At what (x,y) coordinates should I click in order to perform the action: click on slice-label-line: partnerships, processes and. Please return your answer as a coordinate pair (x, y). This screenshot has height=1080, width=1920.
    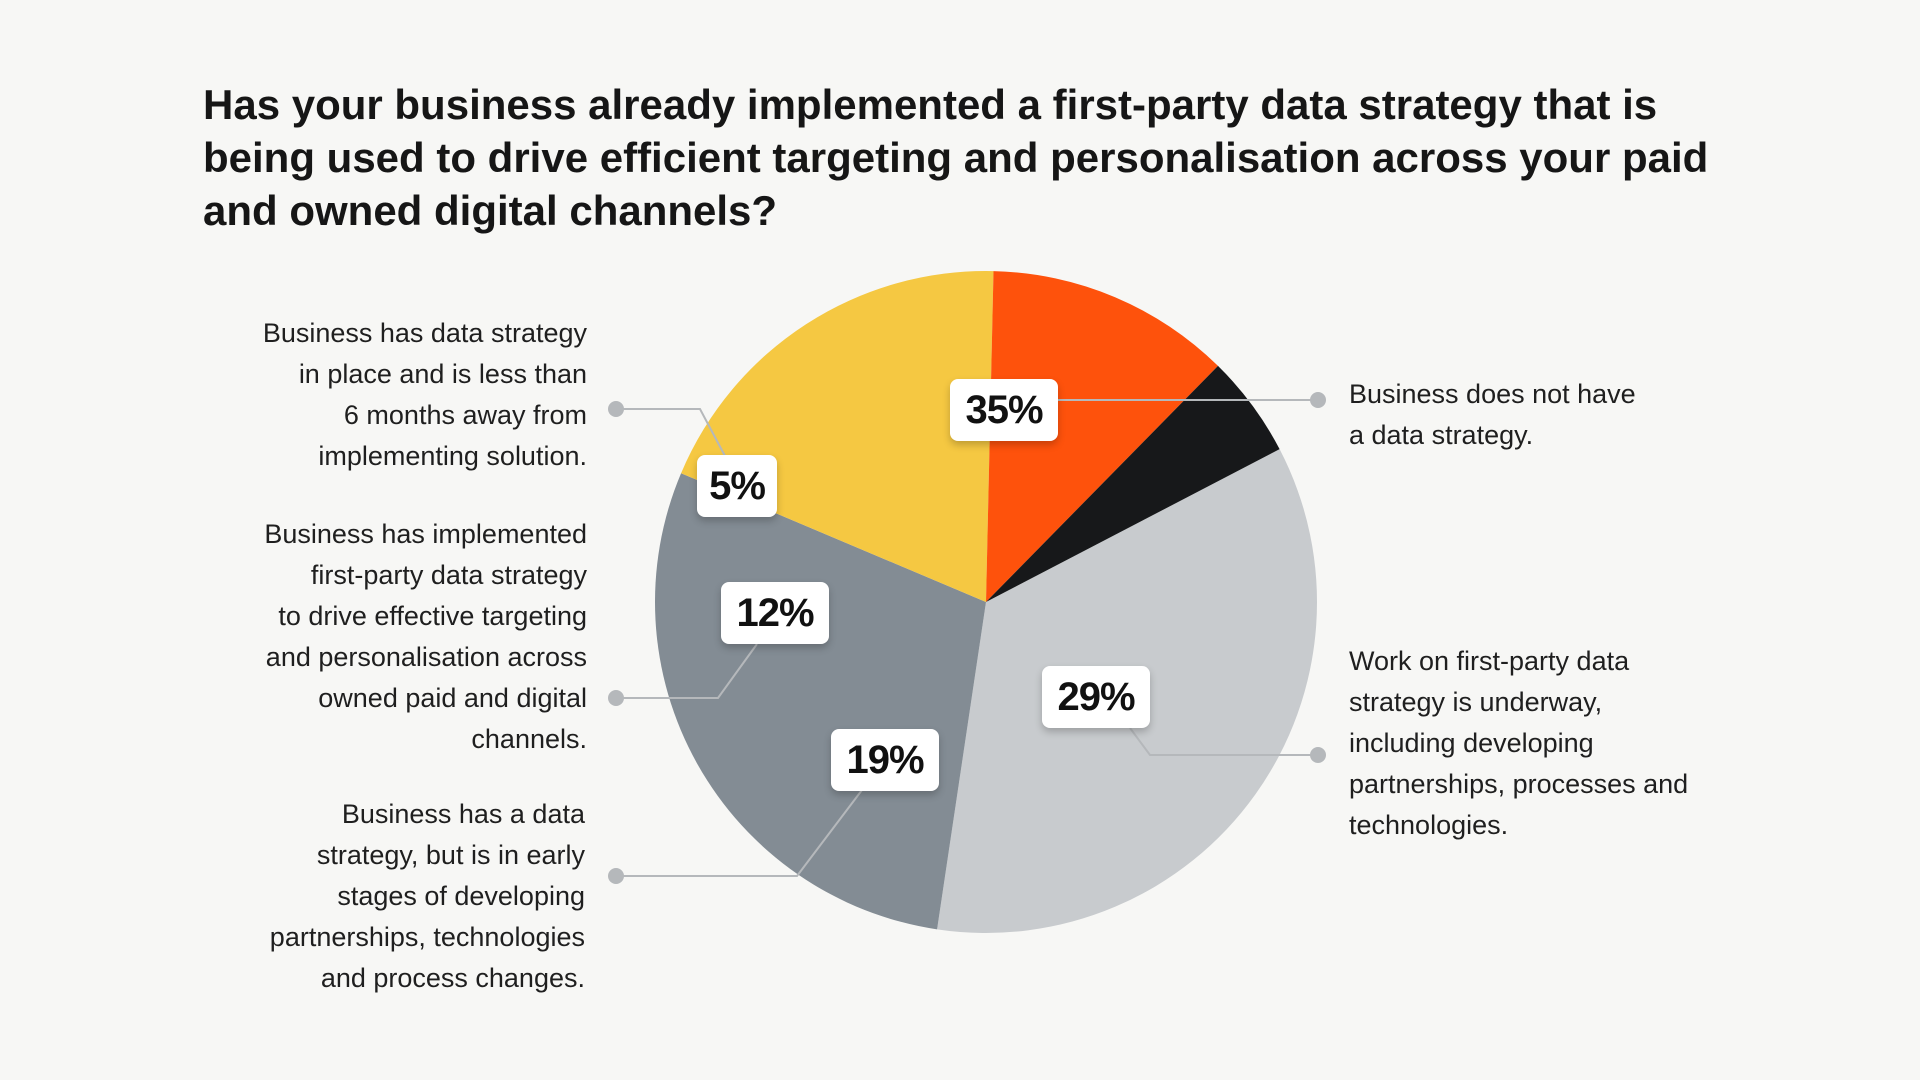
    Looking at the image, I should click on (1519, 784).